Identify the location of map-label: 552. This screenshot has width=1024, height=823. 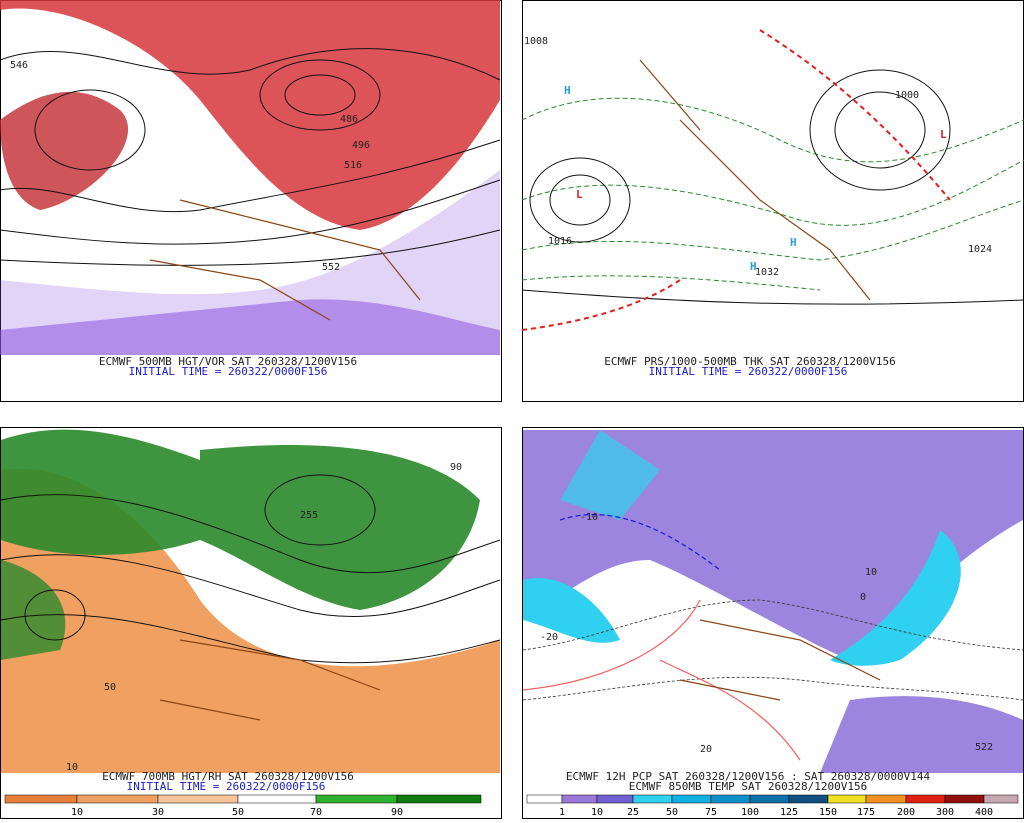
(331, 267).